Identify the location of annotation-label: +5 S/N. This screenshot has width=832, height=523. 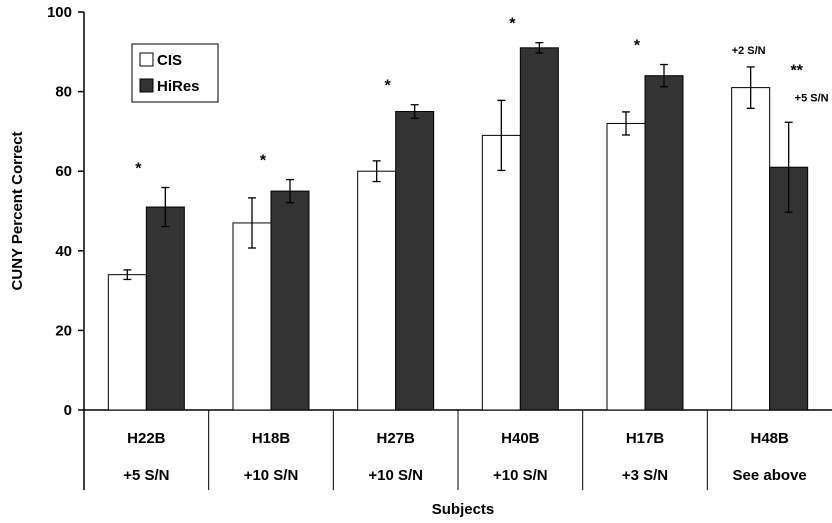
(812, 99).